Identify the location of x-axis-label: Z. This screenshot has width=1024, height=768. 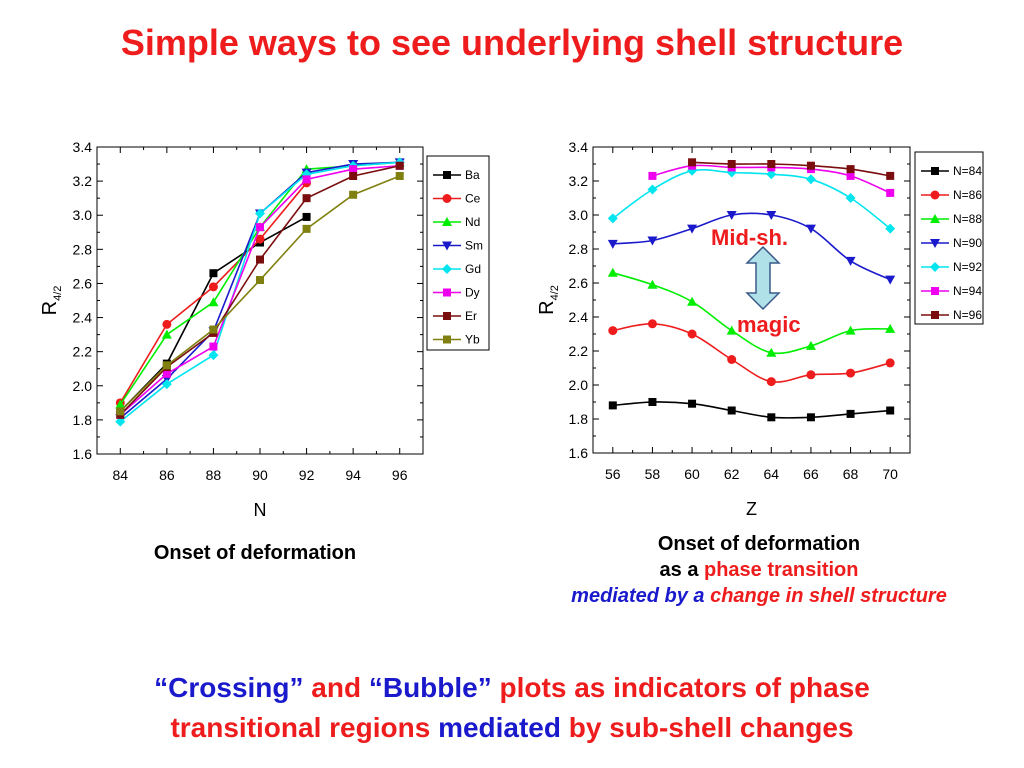
(751, 509).